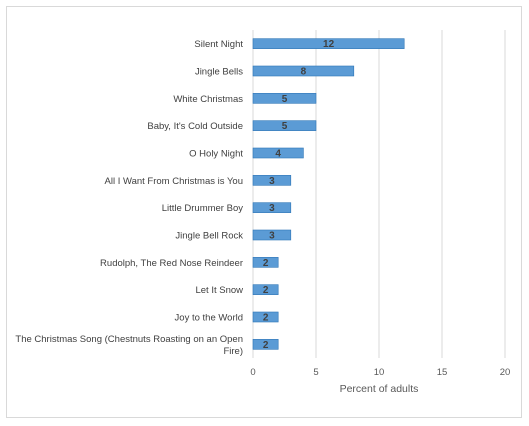 This screenshot has width=529, height=426. Describe the element at coordinates (252, 372) in the screenshot. I see `x-tick-label: 0` at that location.